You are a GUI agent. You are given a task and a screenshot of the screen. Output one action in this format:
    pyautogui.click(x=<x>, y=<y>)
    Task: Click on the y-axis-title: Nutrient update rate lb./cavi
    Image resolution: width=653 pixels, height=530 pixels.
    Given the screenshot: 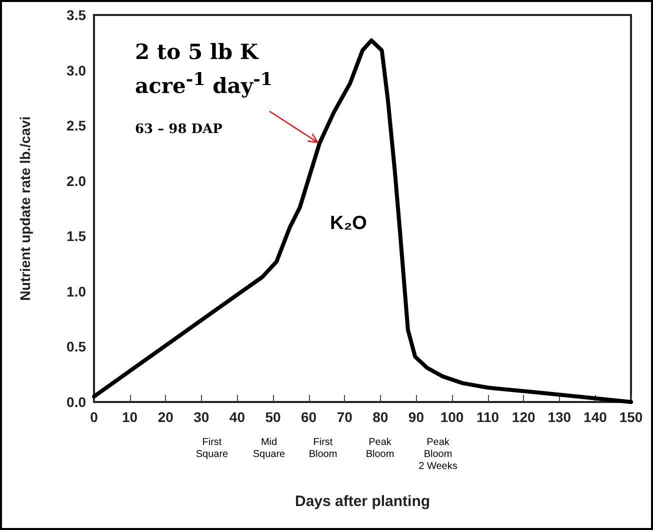 What is the action you would take?
    pyautogui.click(x=25, y=208)
    